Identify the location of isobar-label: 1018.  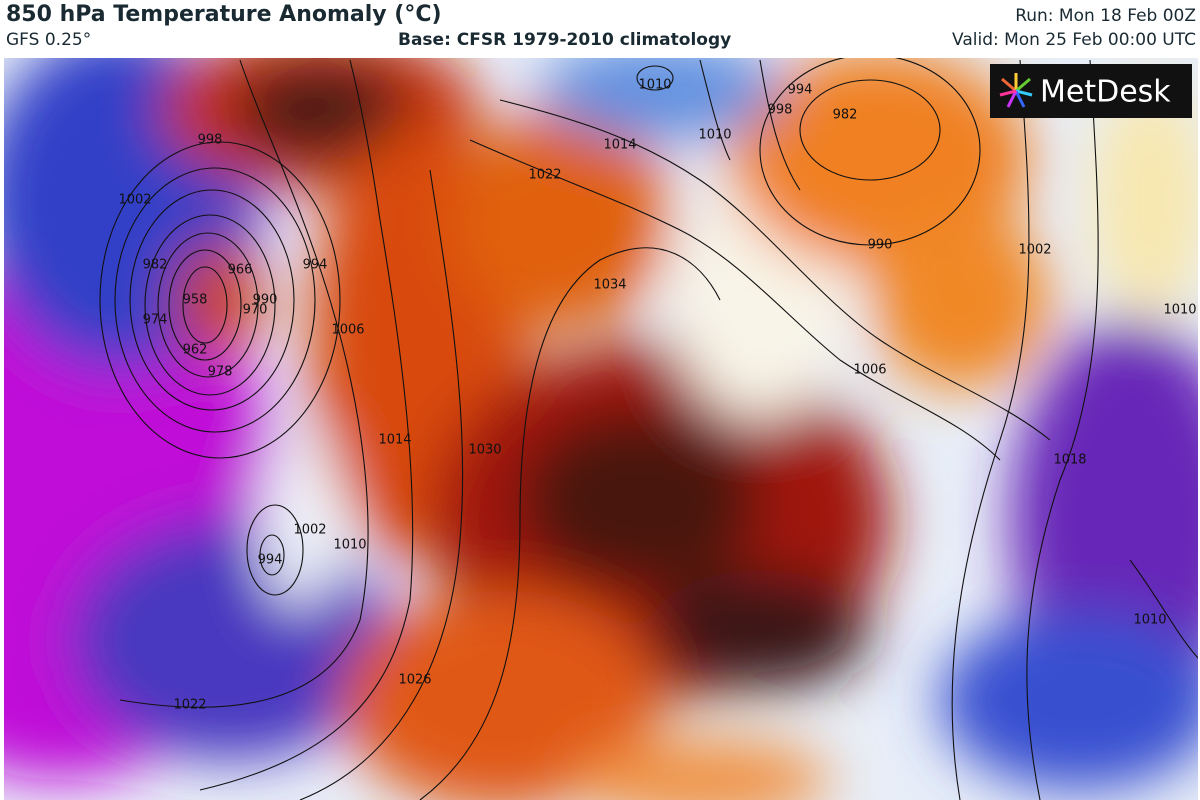
(1069, 460).